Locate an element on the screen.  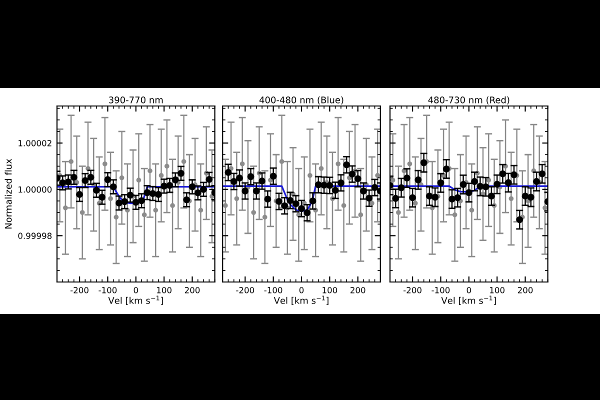
chart-title: 400-480 nm (Blue) is located at coordinates (301, 100).